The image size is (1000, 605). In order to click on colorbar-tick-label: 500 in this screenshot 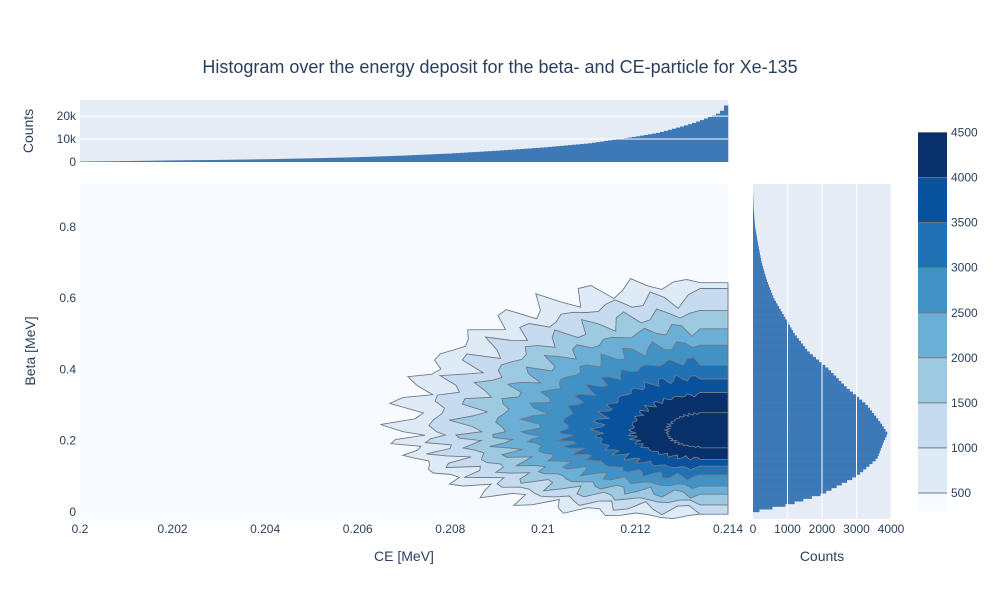, I will do `click(961, 493)`.